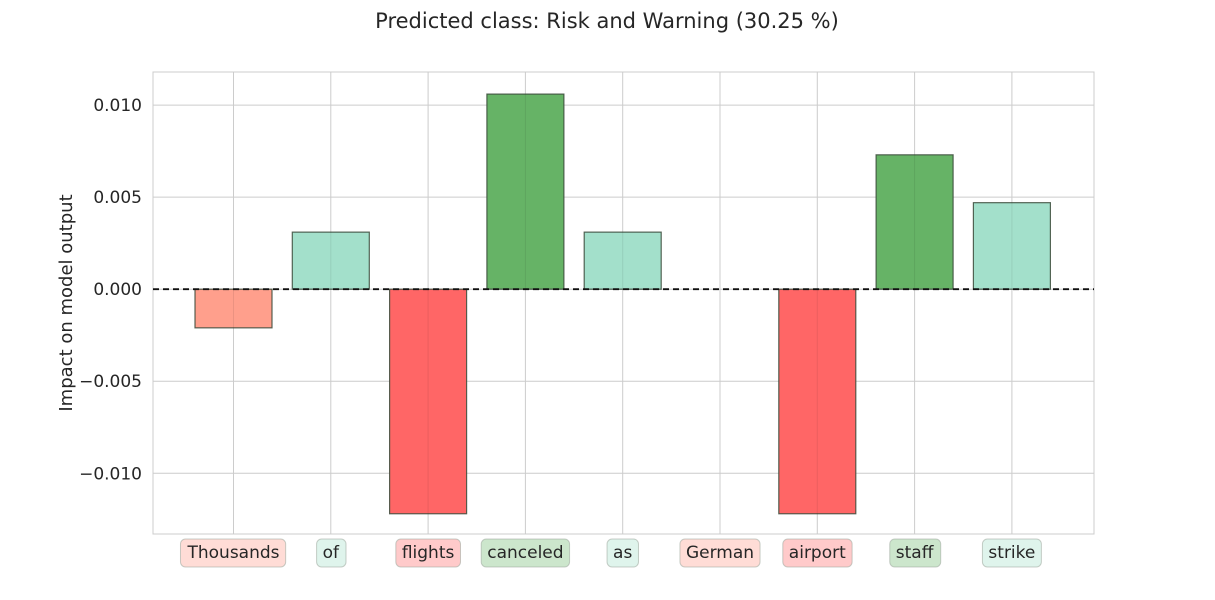  Describe the element at coordinates (66, 302) in the screenshot. I see `y-axis-label: Impact on model output` at that location.